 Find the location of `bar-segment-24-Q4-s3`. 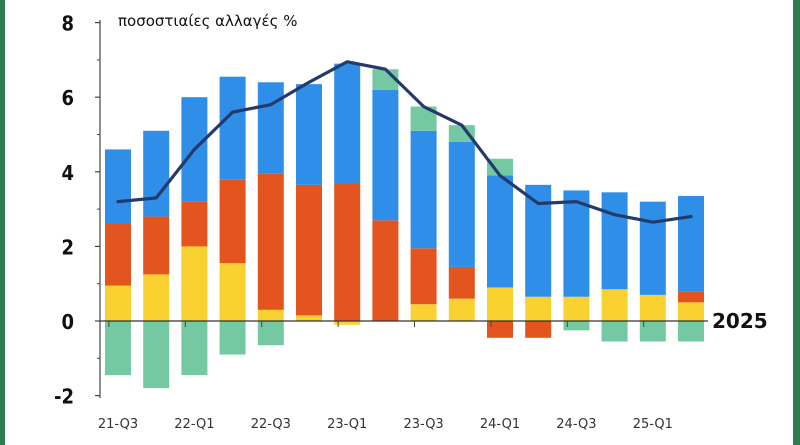

bar-segment-24-Q4-s3 is located at coordinates (614, 331).